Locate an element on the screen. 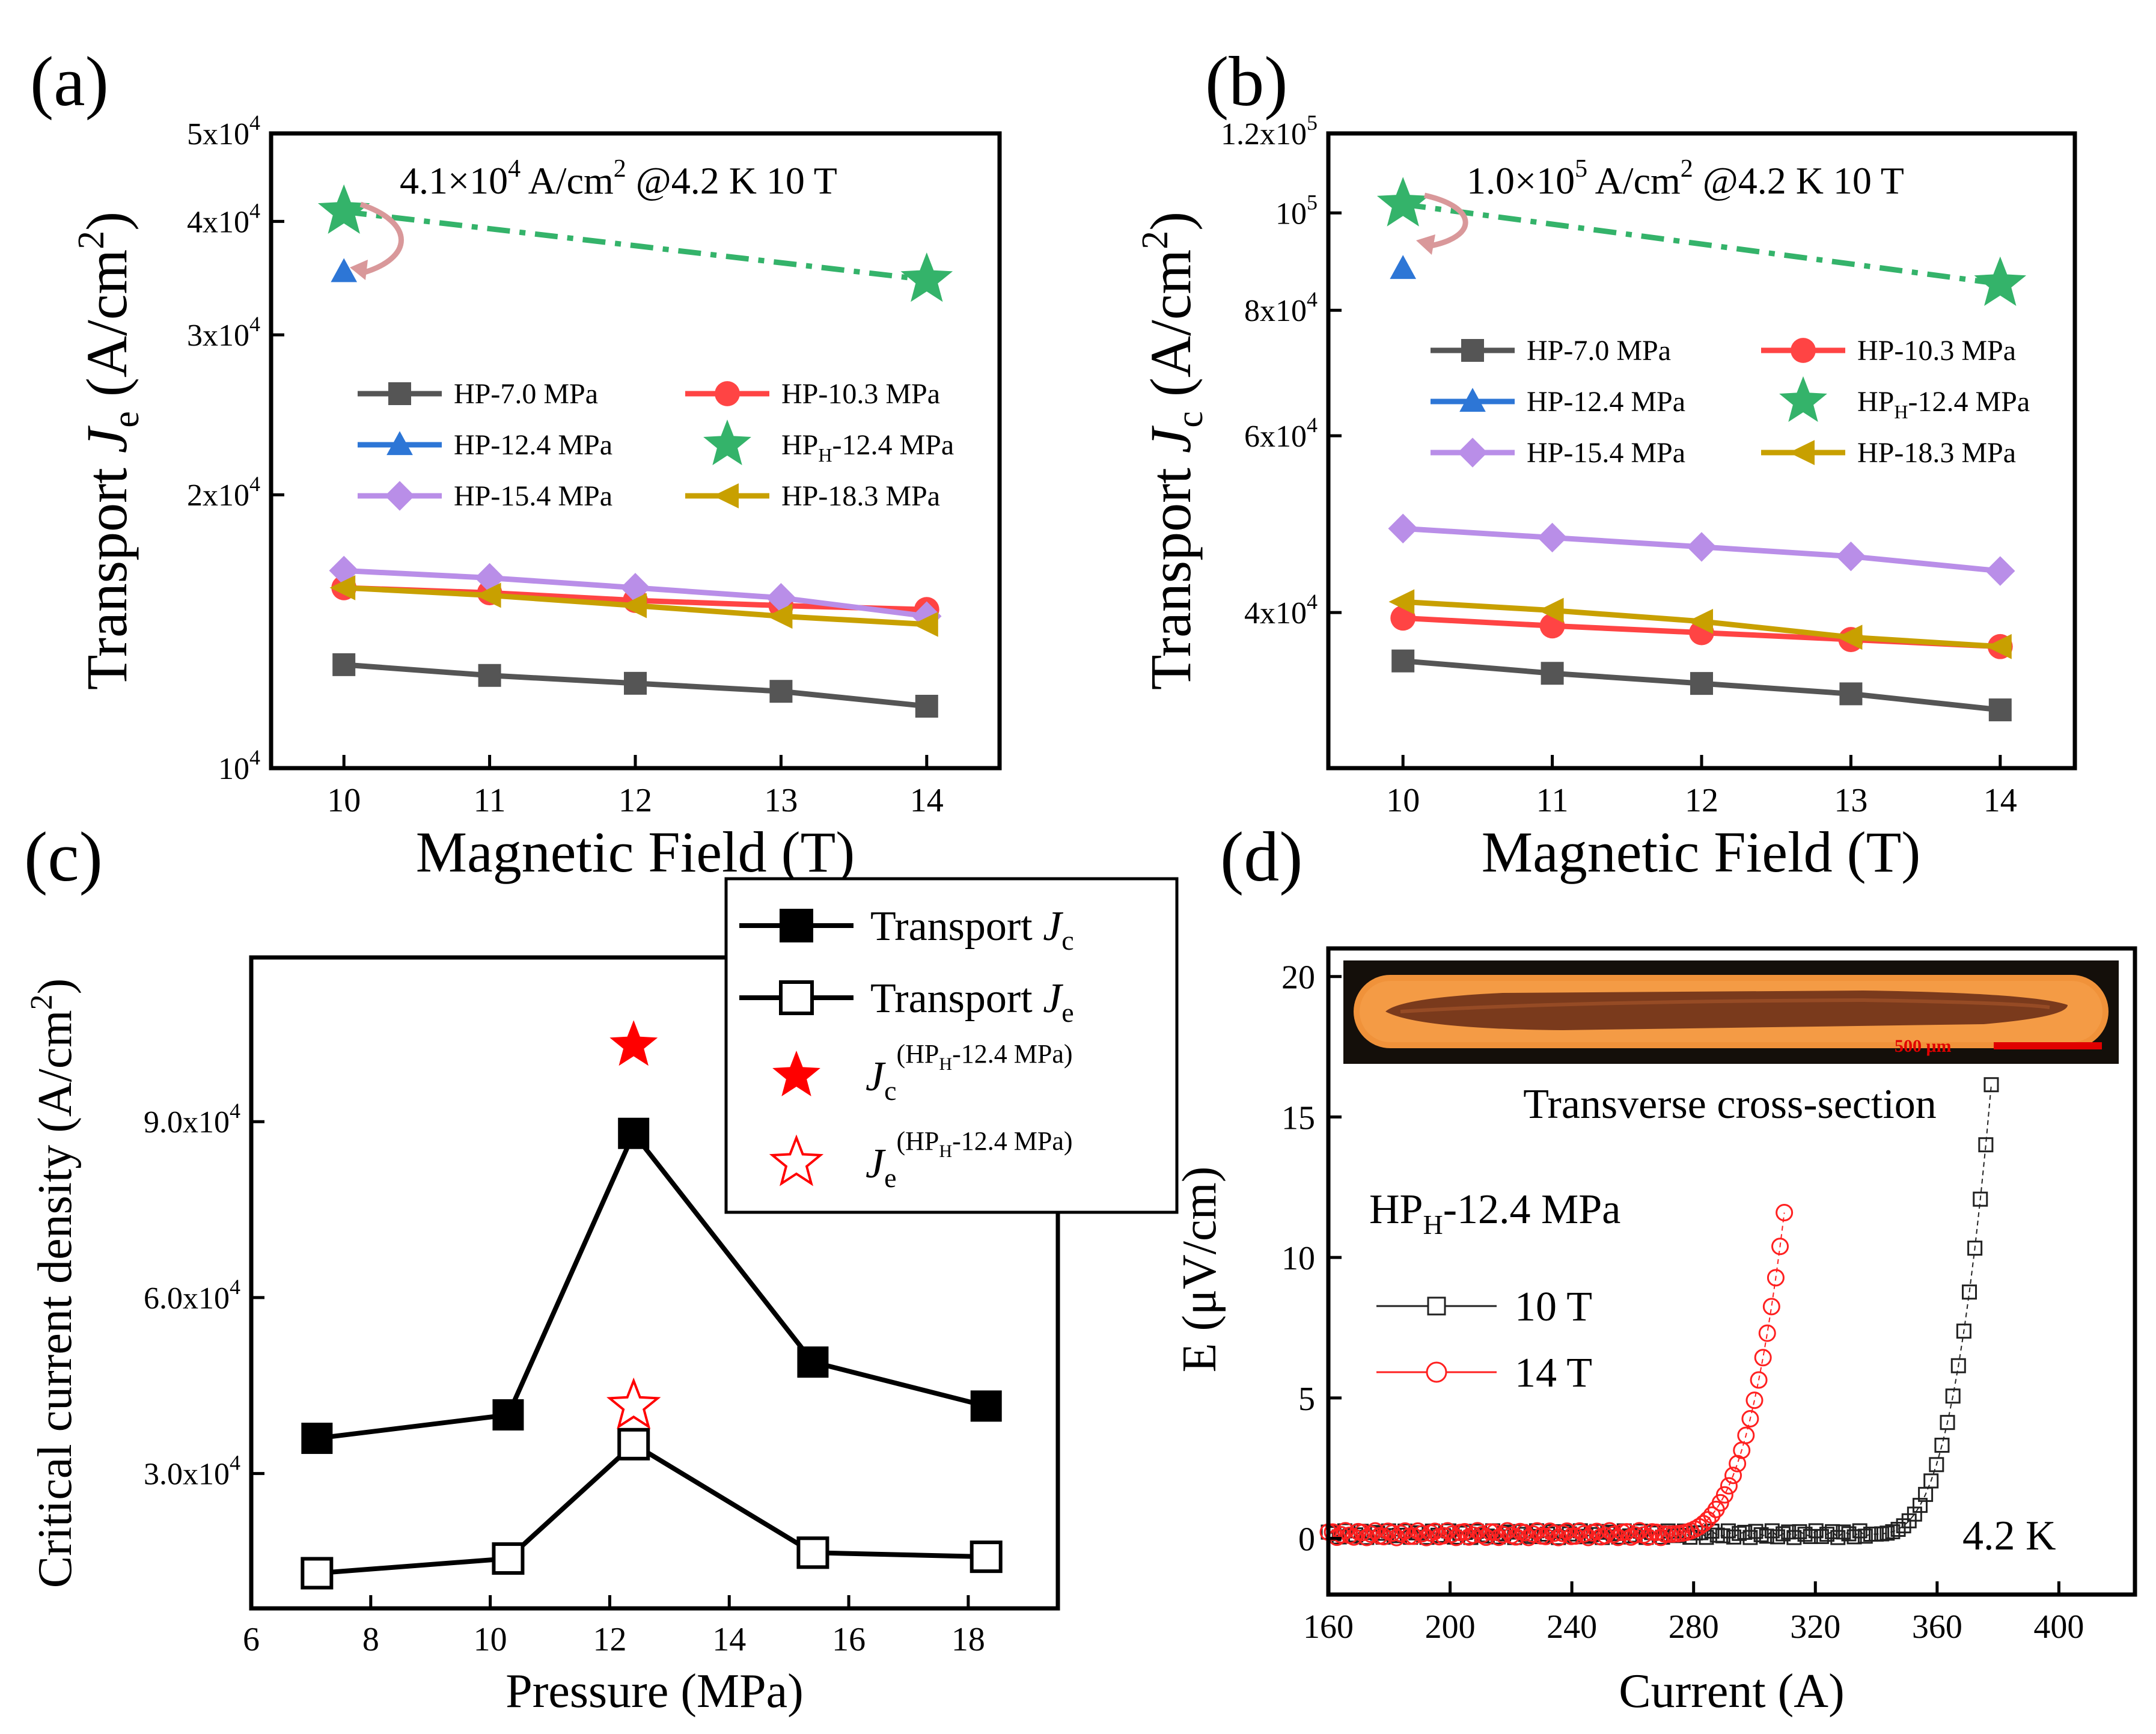  y-tick-label: 5x10⁴ is located at coordinates (223, 131).